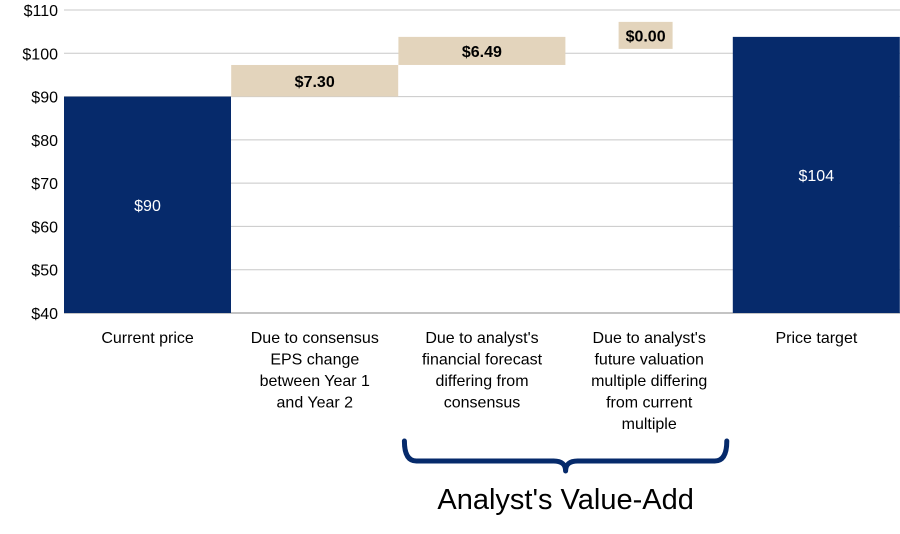 Image resolution: width=900 pixels, height=534 pixels. Describe the element at coordinates (41, 11) in the screenshot. I see `y-tick-label: $110` at that location.